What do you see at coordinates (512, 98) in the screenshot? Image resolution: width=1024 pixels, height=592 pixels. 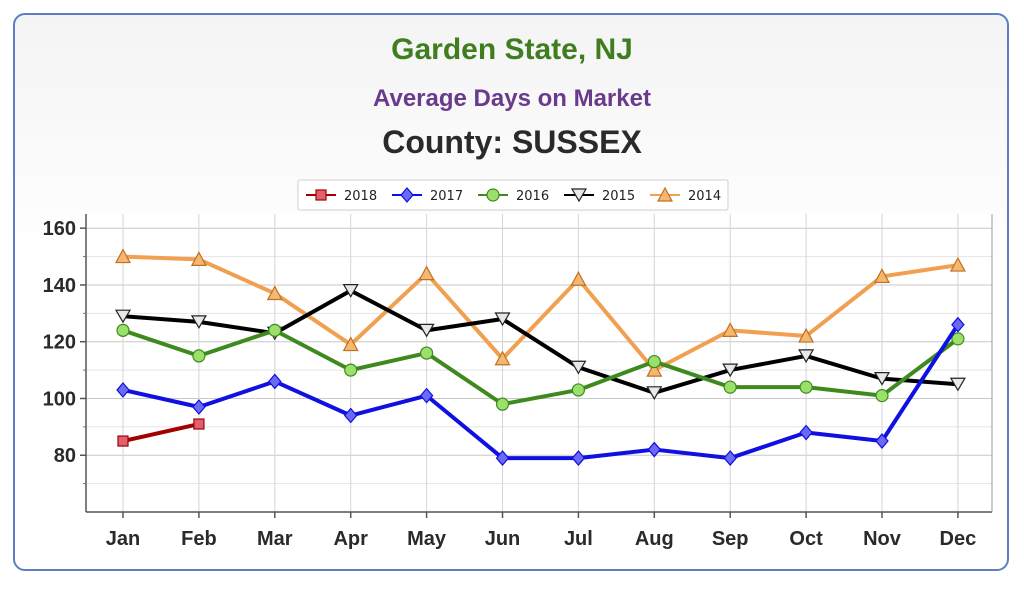 I see `chart-subtitle: Average Days on Market` at bounding box center [512, 98].